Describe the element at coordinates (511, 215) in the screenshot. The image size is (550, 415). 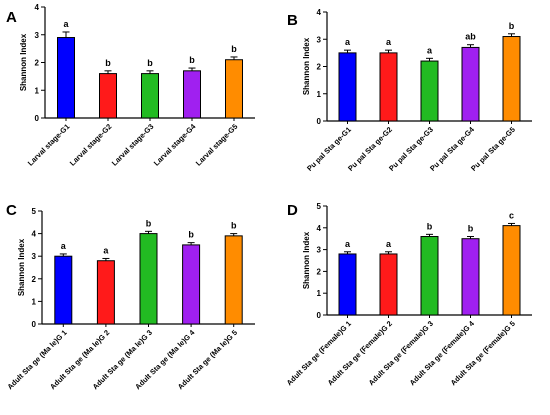
I see `significance-label: c` at that location.